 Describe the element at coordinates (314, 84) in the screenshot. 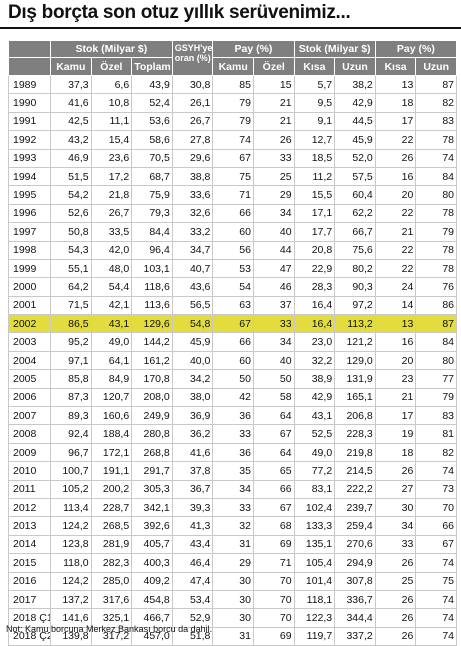

I see `cell-kisa: 5,7` at that location.